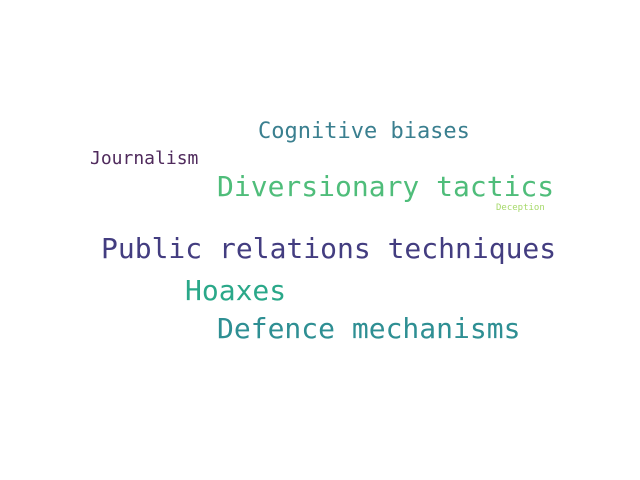 This screenshot has height=480, width=640. What do you see at coordinates (329, 248) in the screenshot?
I see `word-public-relations-techniques: Public relations techniques` at bounding box center [329, 248].